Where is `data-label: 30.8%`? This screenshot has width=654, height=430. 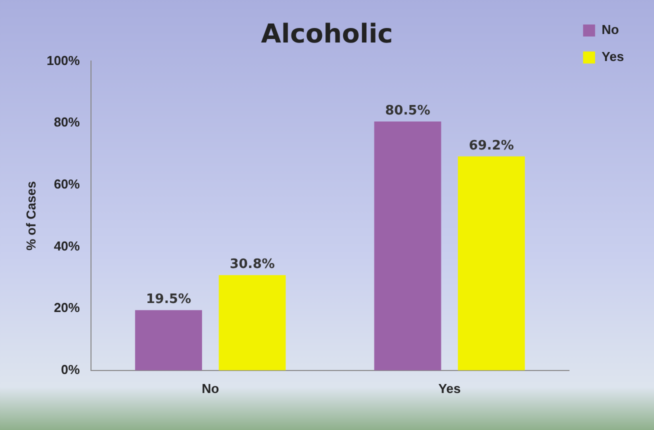 data-label: 30.8% is located at coordinates (252, 264).